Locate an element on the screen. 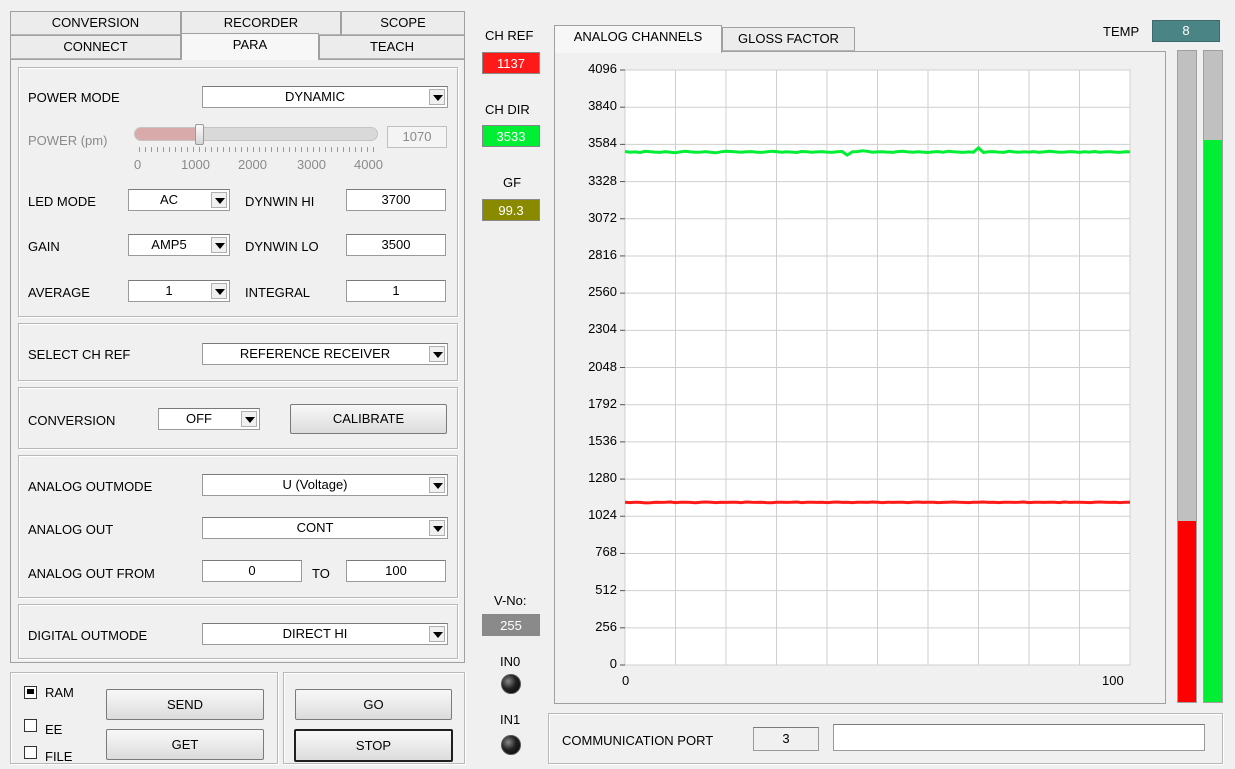 This screenshot has width=1235, height=769. power-scale-0: 0 is located at coordinates (138, 164).